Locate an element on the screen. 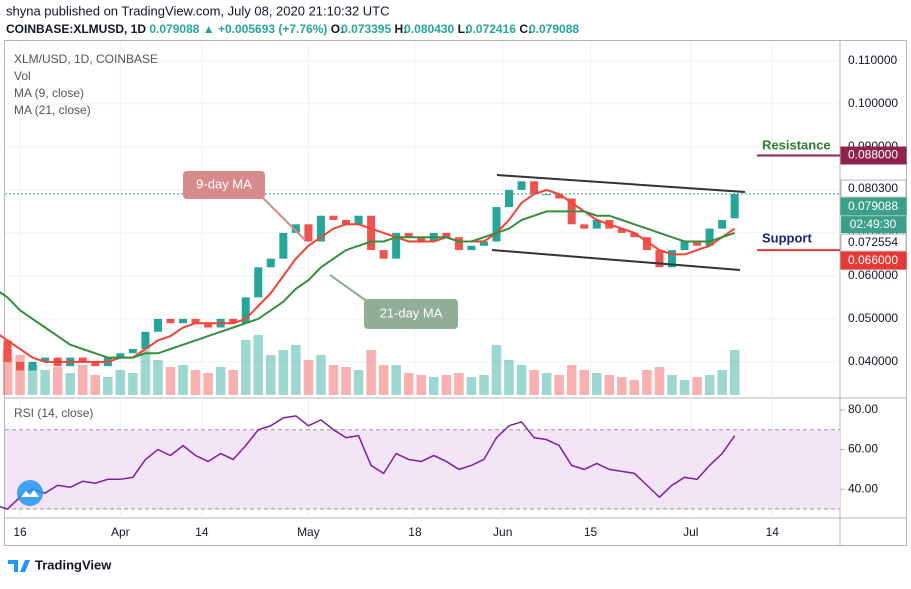  y-tick-label: 0.060000 is located at coordinates (873, 275).